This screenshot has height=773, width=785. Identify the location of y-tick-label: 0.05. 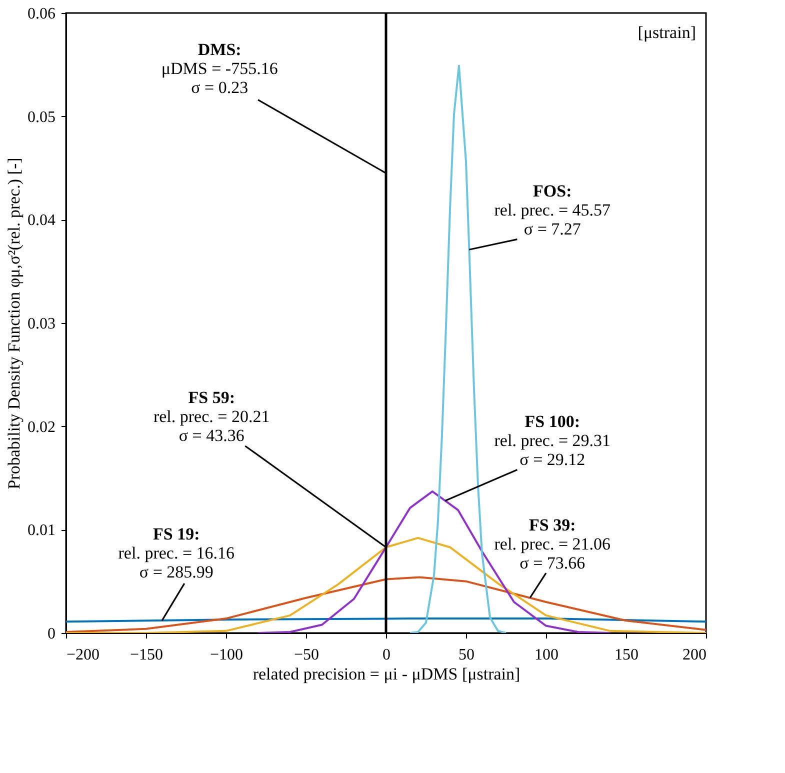
(42, 117).